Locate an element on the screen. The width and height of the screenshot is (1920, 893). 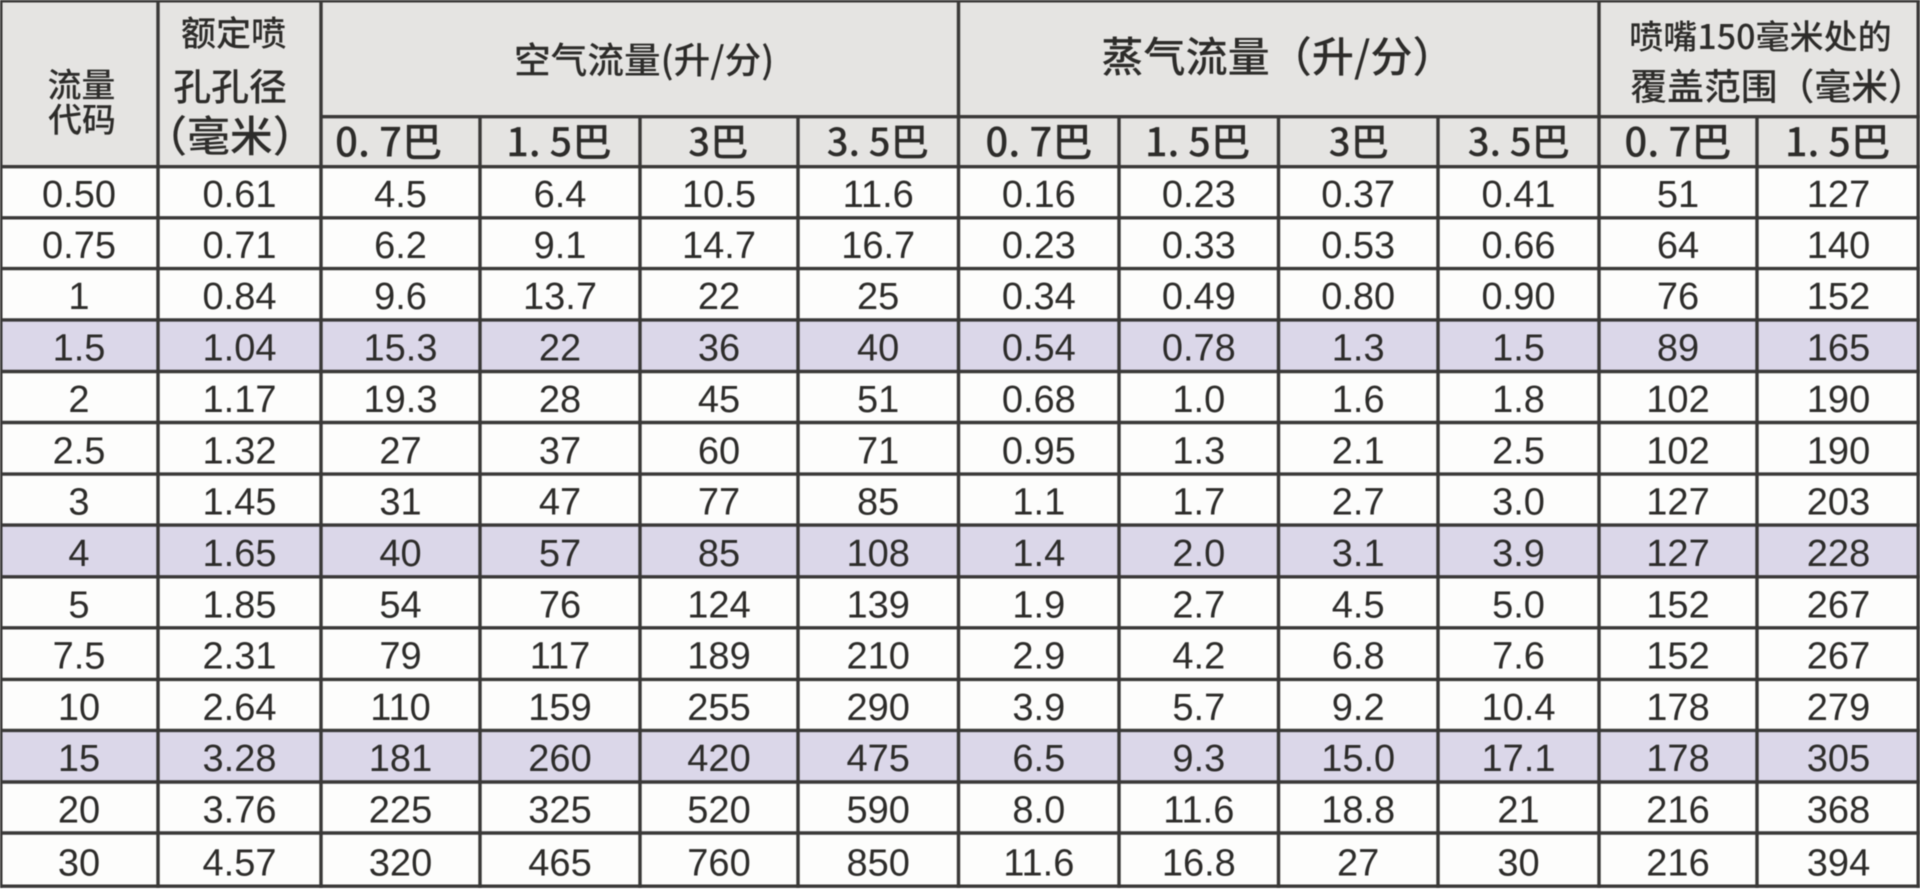
svg-text: 159 is located at coordinates (559, 708).